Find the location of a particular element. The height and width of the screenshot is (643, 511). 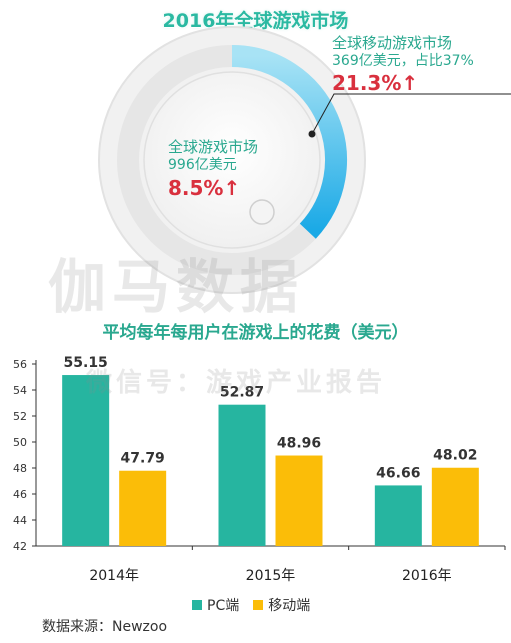

y-tick-label: 46 is located at coordinates (20, 494).